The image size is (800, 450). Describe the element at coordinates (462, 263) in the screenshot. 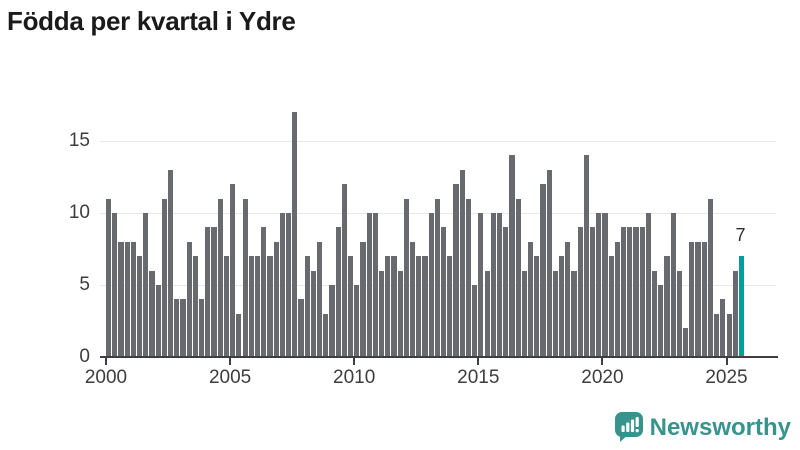

I see `bar-2014-Q2` at that location.